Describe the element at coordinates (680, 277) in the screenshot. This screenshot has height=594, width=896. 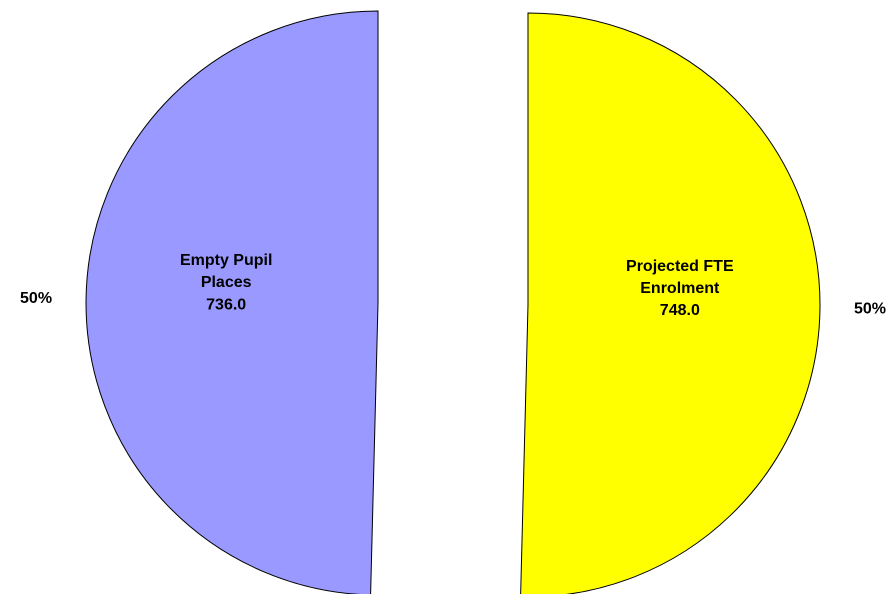
I see `slice-label: Projected FTE Enrolment` at that location.